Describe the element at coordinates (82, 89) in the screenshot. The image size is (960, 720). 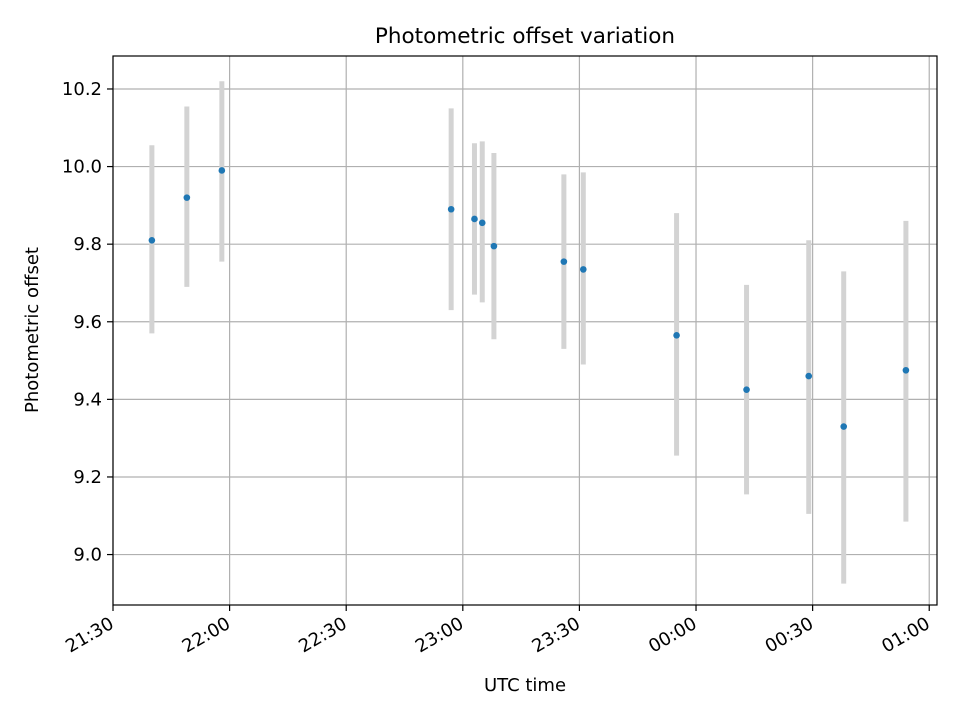
I see `y-tick-label: 10.2` at that location.